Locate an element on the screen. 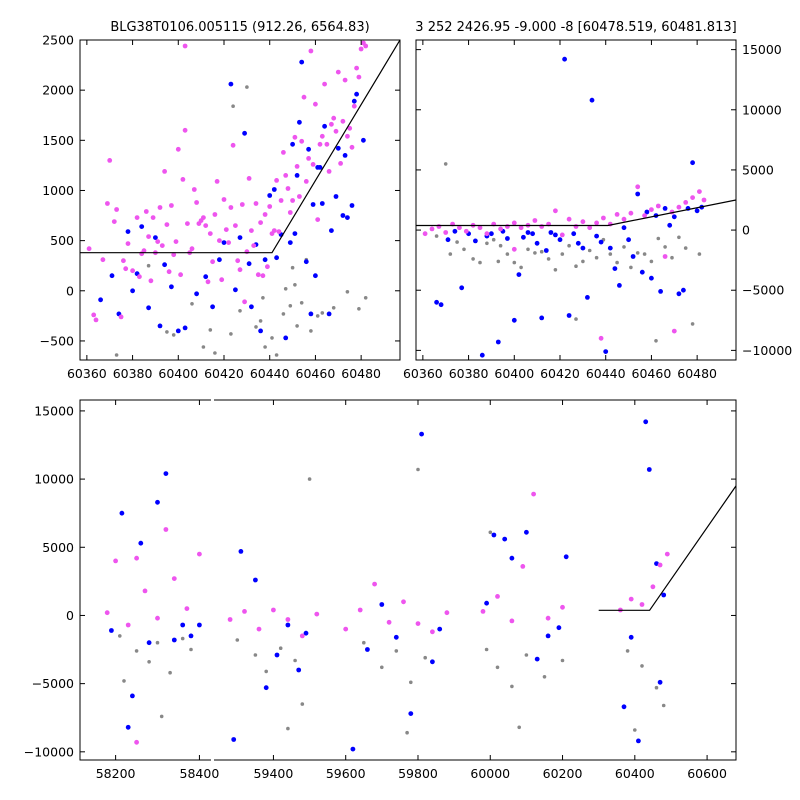 This screenshot has width=800, height=800. x-tick-label: 60460 is located at coordinates (316, 373).